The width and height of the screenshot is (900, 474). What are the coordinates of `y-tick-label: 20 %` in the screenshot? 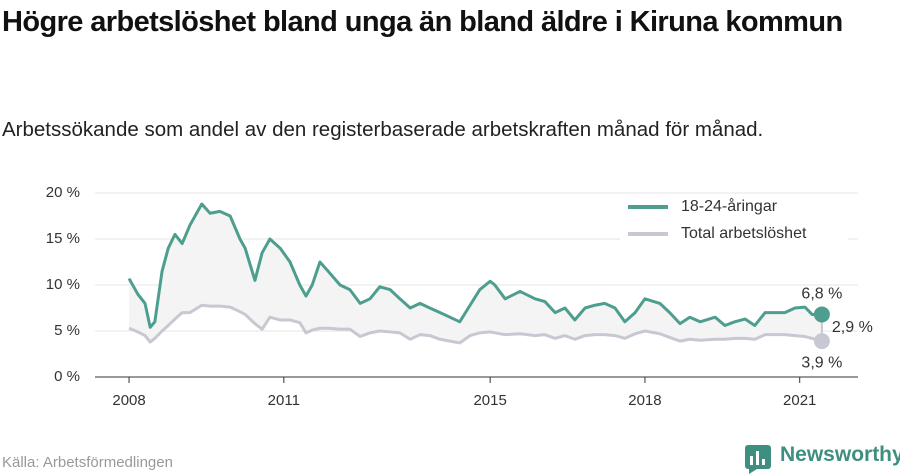 It's located at (63, 192).